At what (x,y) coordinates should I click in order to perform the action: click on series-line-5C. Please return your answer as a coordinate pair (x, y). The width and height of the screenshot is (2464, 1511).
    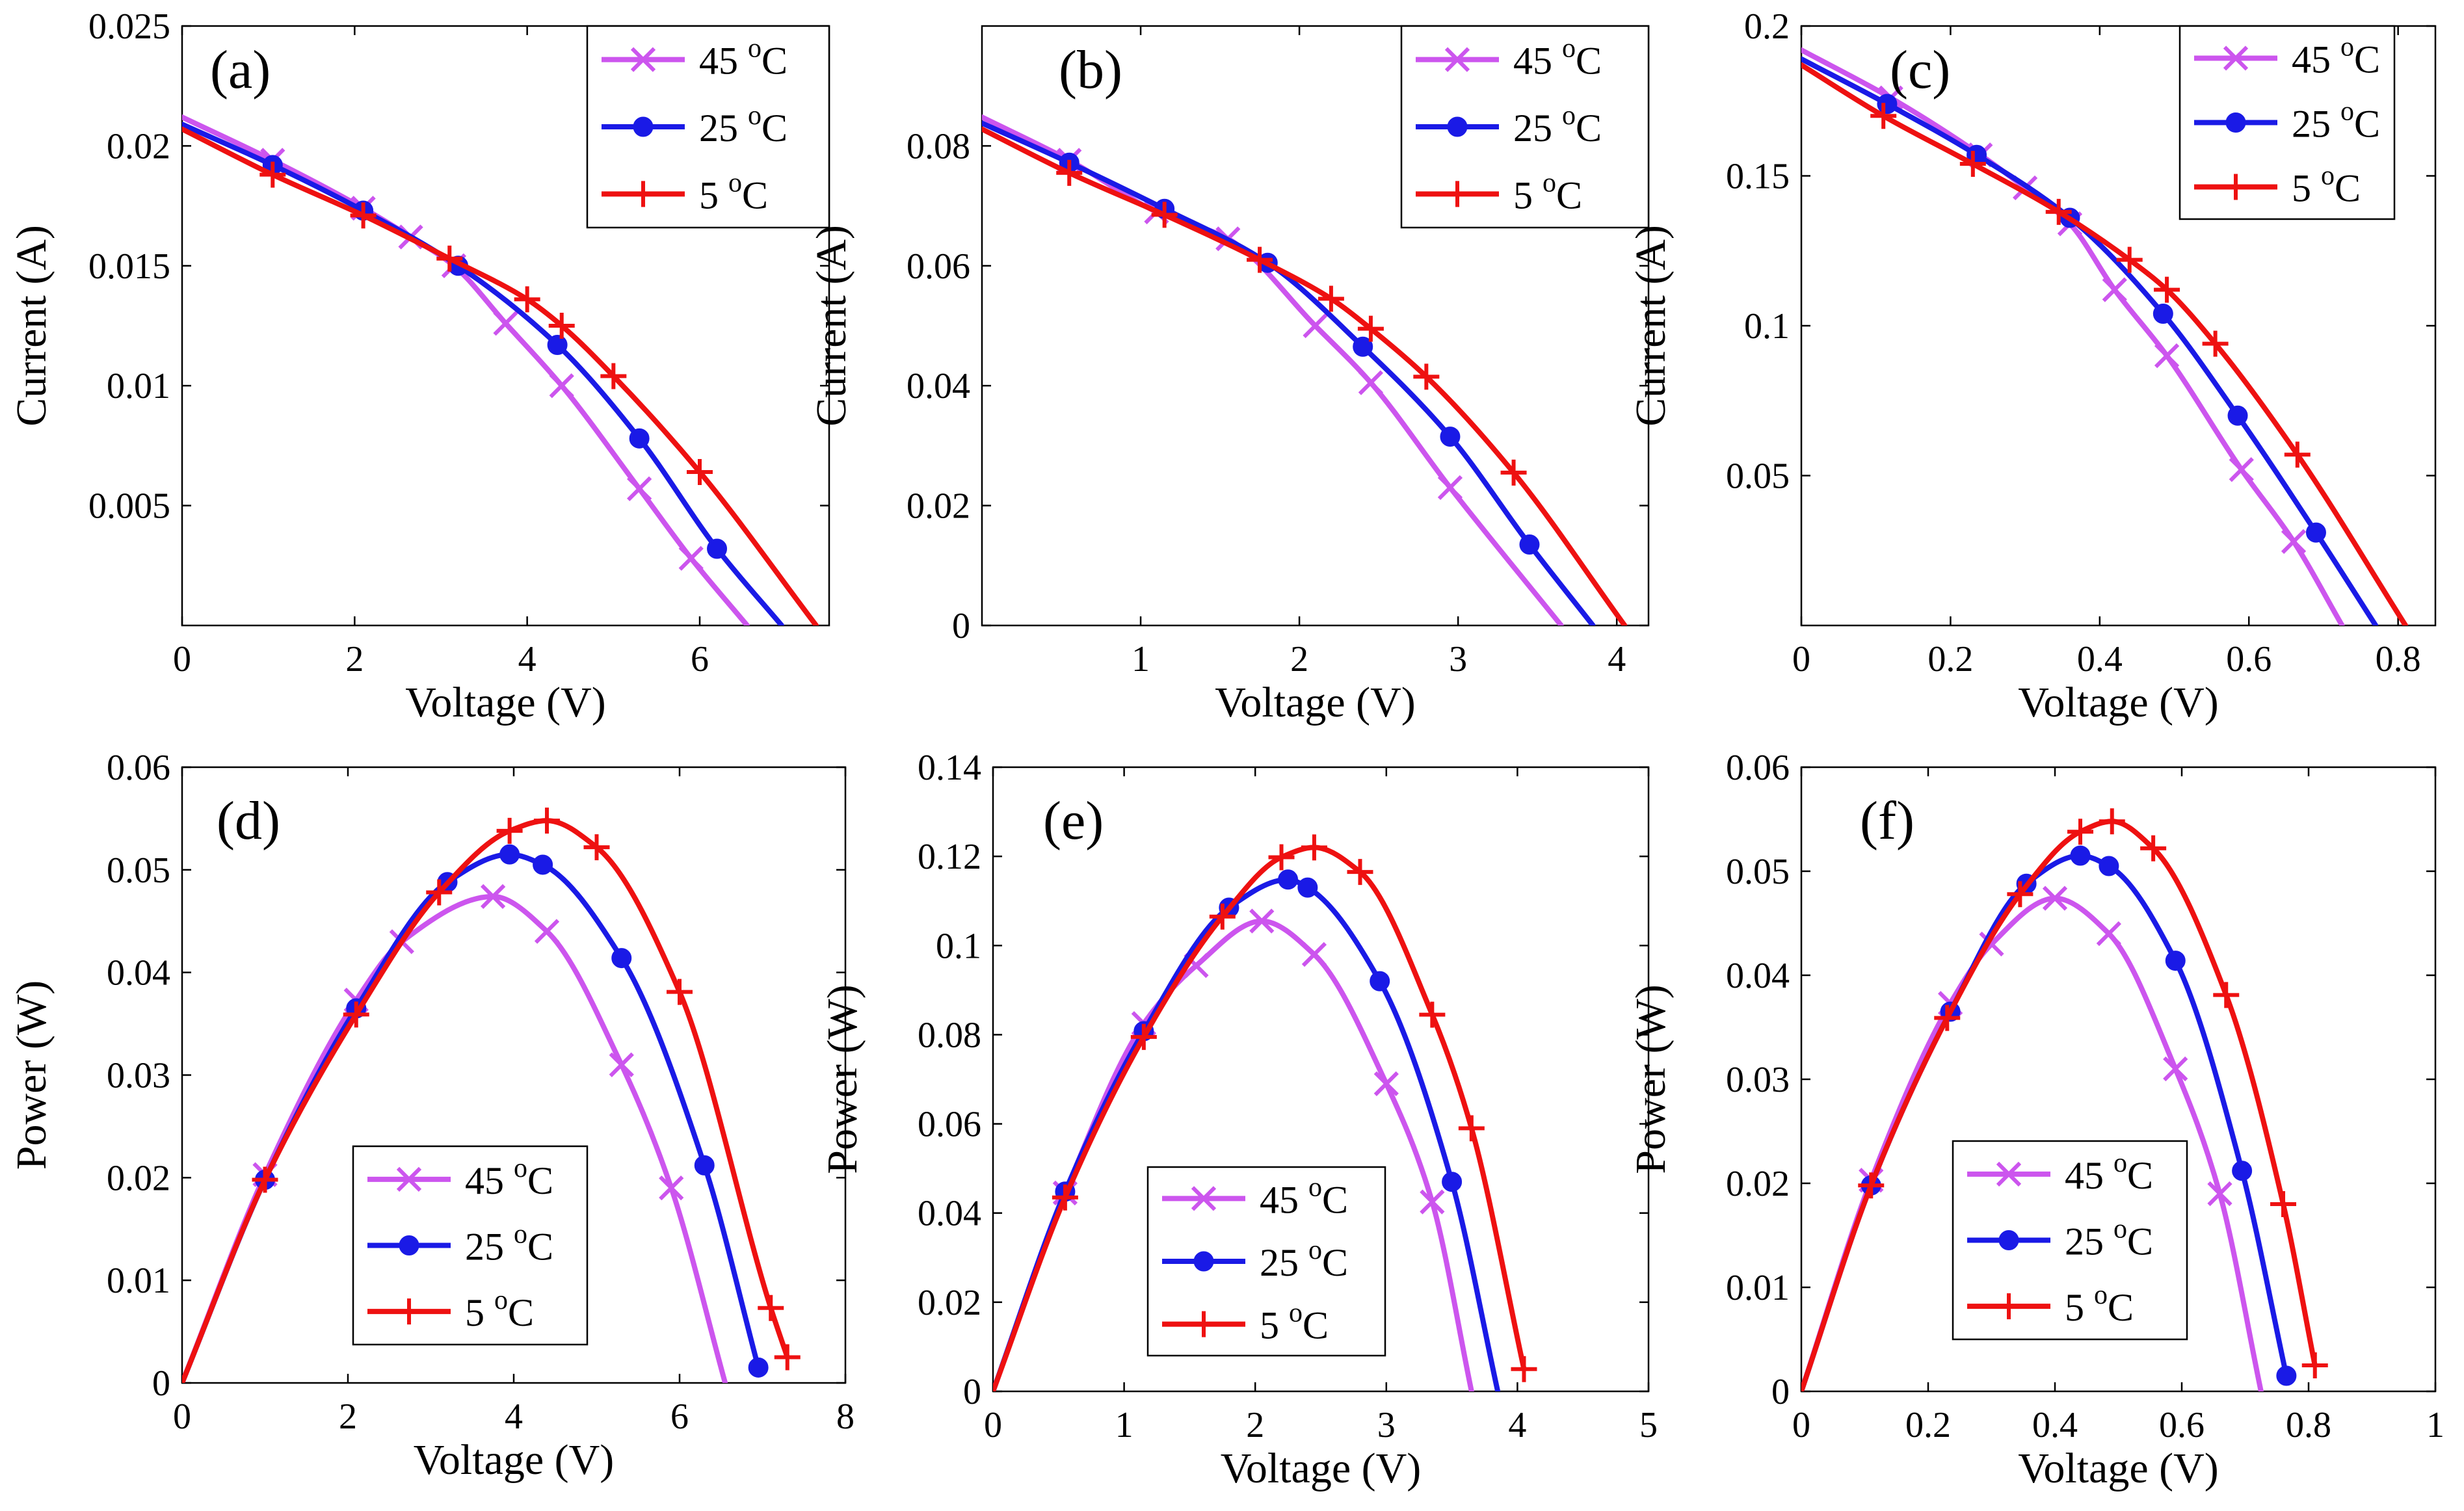
    Looking at the image, I should click on (2059, 1105).